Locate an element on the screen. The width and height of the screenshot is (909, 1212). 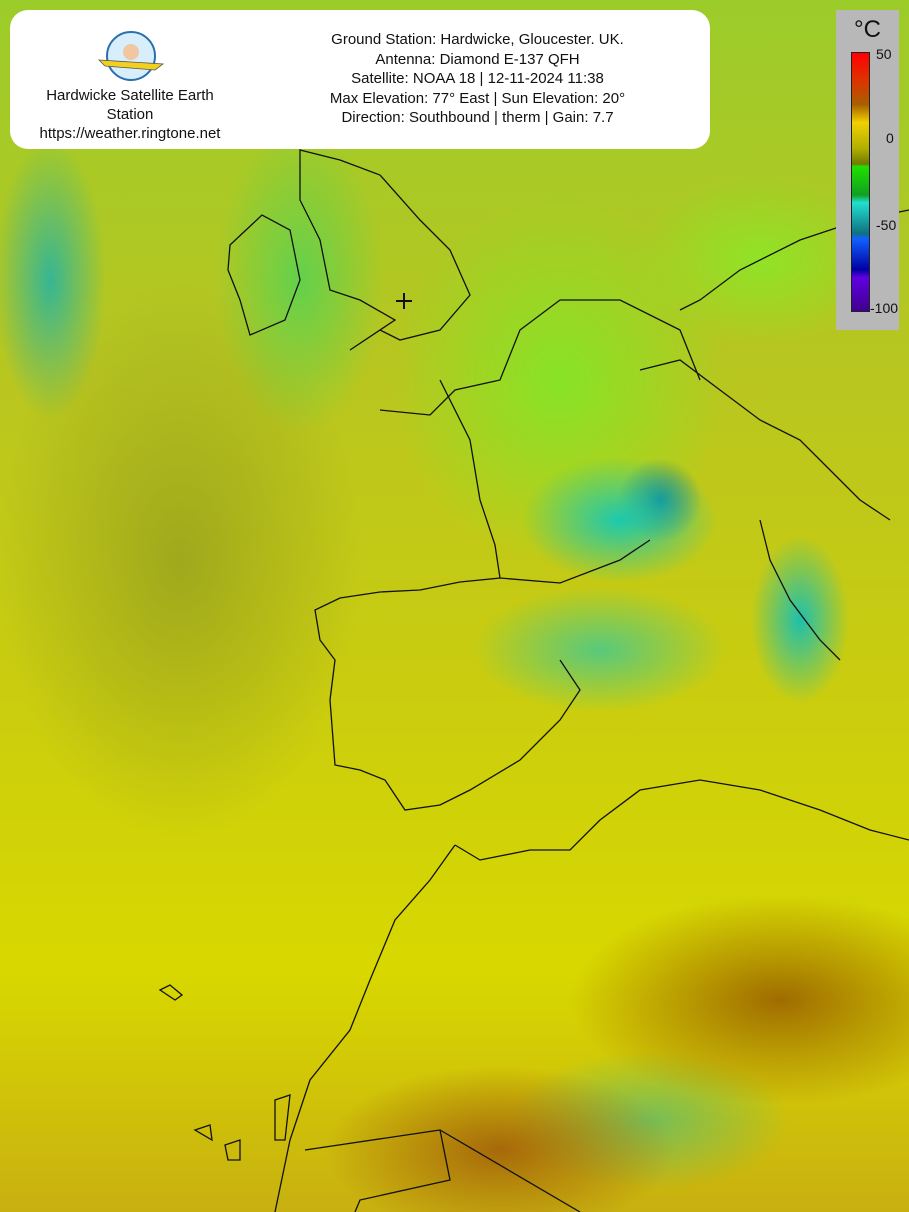
legend-tick-50: 50 is located at coordinates (884, 54).